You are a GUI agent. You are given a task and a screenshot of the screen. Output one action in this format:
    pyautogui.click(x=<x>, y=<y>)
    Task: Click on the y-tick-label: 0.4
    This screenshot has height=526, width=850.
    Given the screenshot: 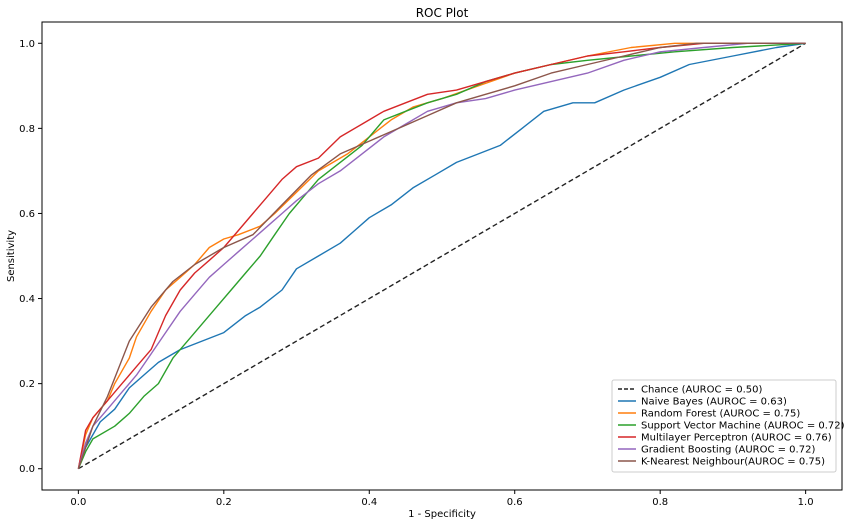 What is the action you would take?
    pyautogui.click(x=27, y=299)
    